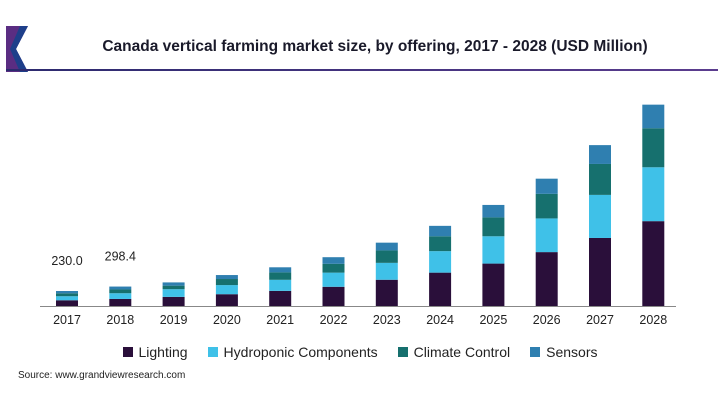  Describe the element at coordinates (333, 260) in the screenshot. I see `bar-sensors-2022` at that location.